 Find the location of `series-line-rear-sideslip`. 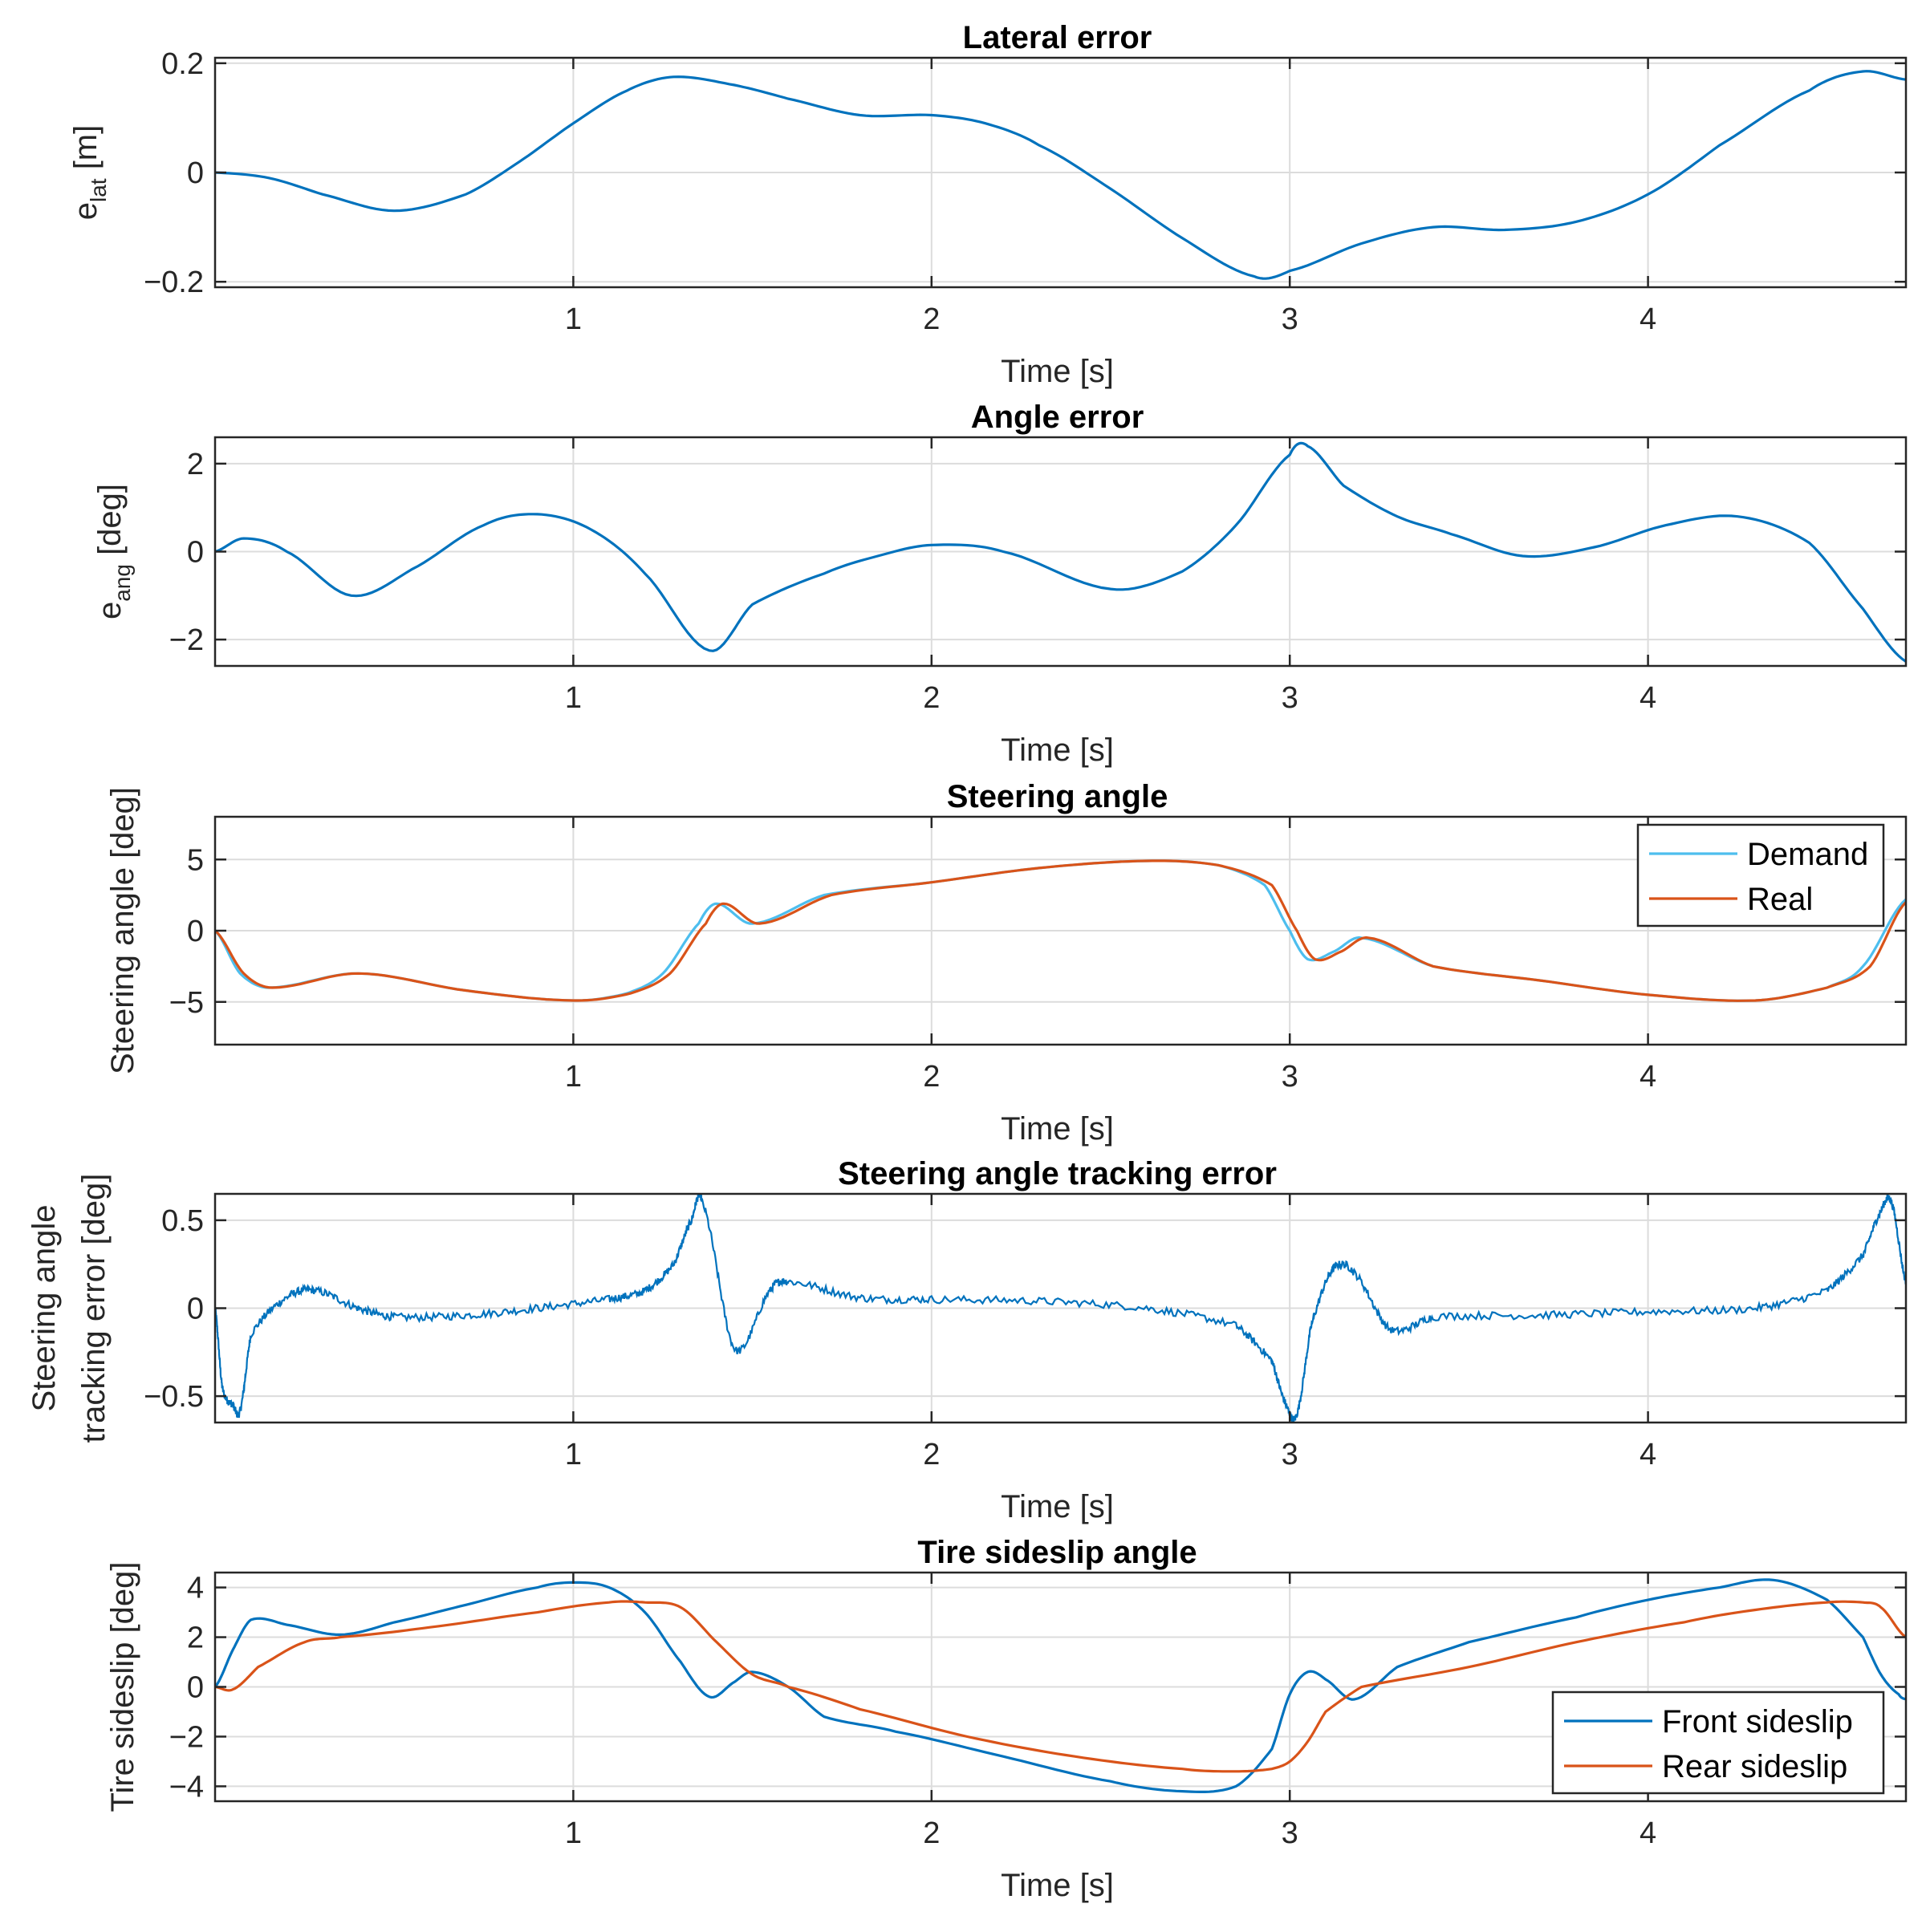

series-line-rear-sideslip is located at coordinates (1060, 1686).